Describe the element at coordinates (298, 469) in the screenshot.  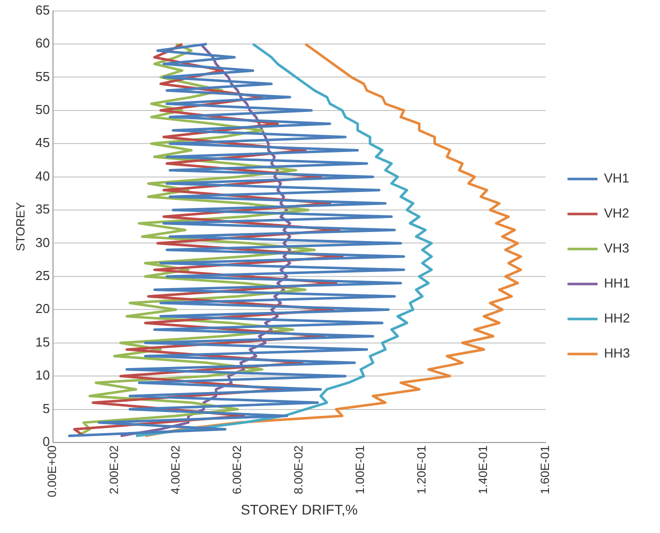
I see `x-tick-label: 8.00E-02` at that location.